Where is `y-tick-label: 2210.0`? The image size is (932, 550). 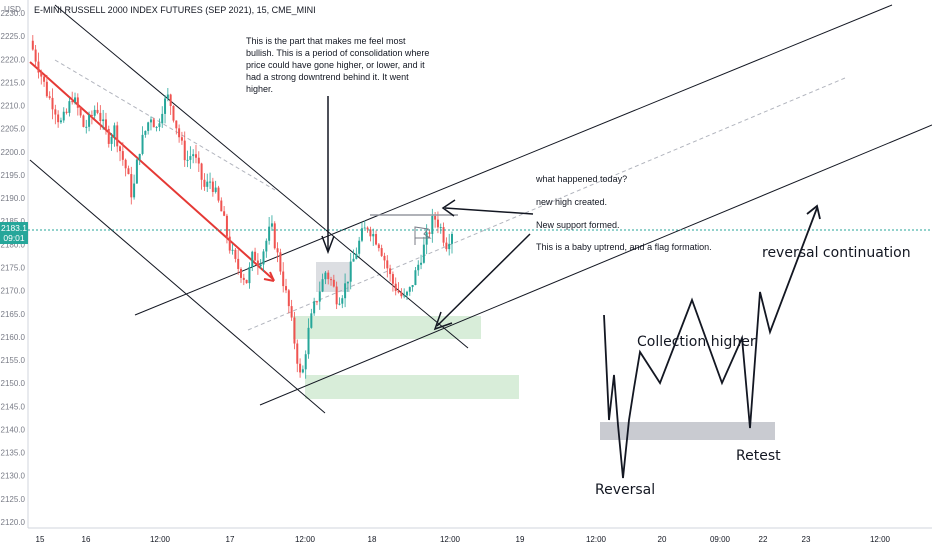
y-tick-label: 2210.0 is located at coordinates (13, 106).